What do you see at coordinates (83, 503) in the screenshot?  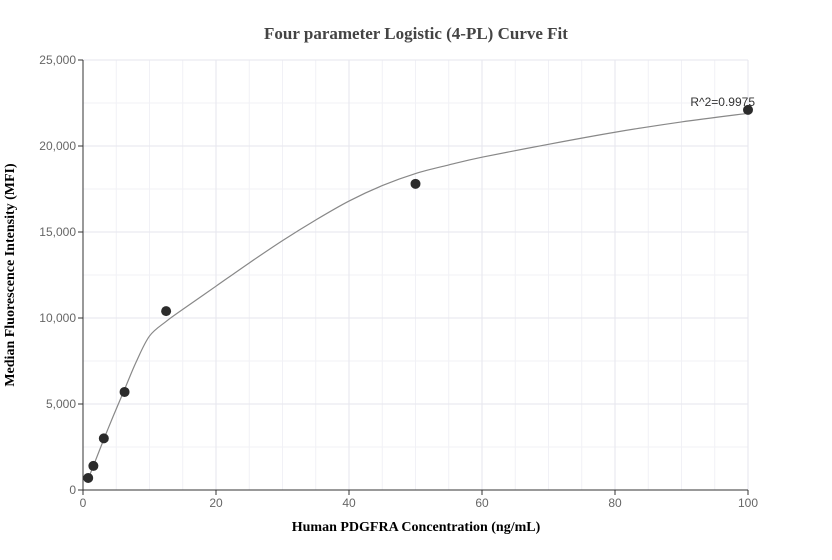 I see `x-tick-label: 0` at bounding box center [83, 503].